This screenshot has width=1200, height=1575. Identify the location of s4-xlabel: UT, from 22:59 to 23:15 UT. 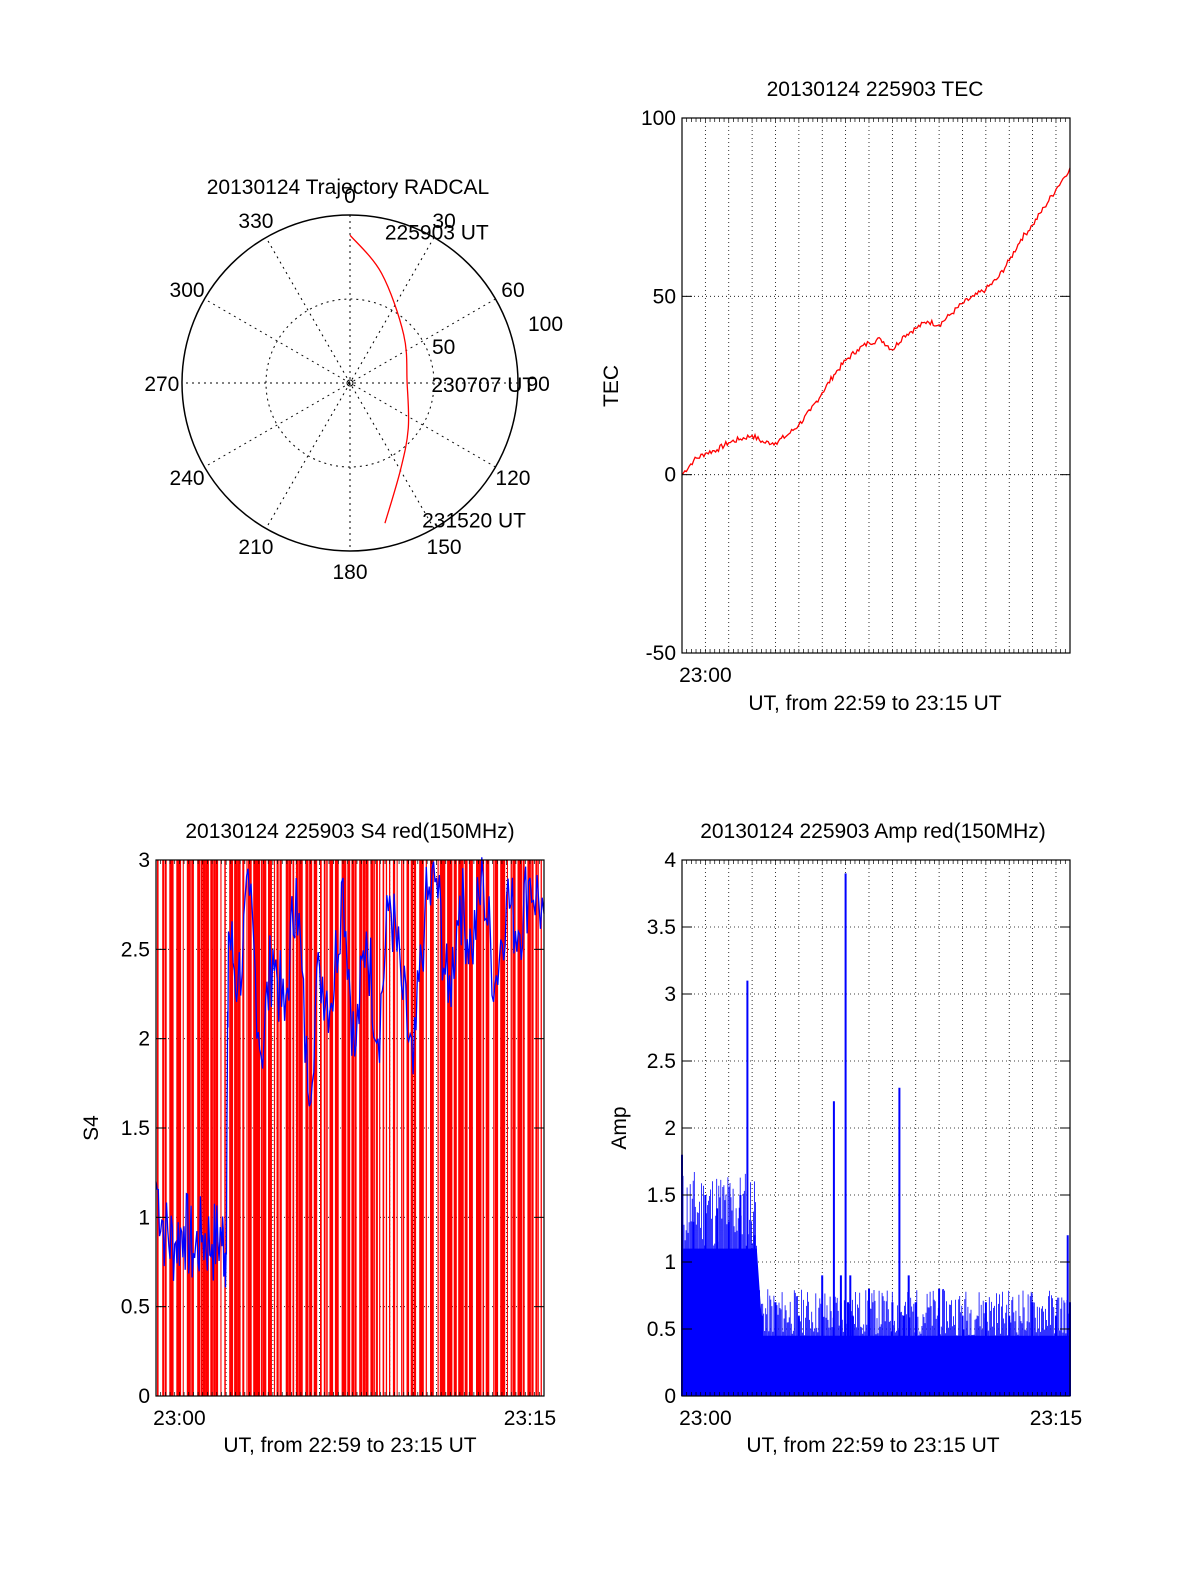
(349, 1445).